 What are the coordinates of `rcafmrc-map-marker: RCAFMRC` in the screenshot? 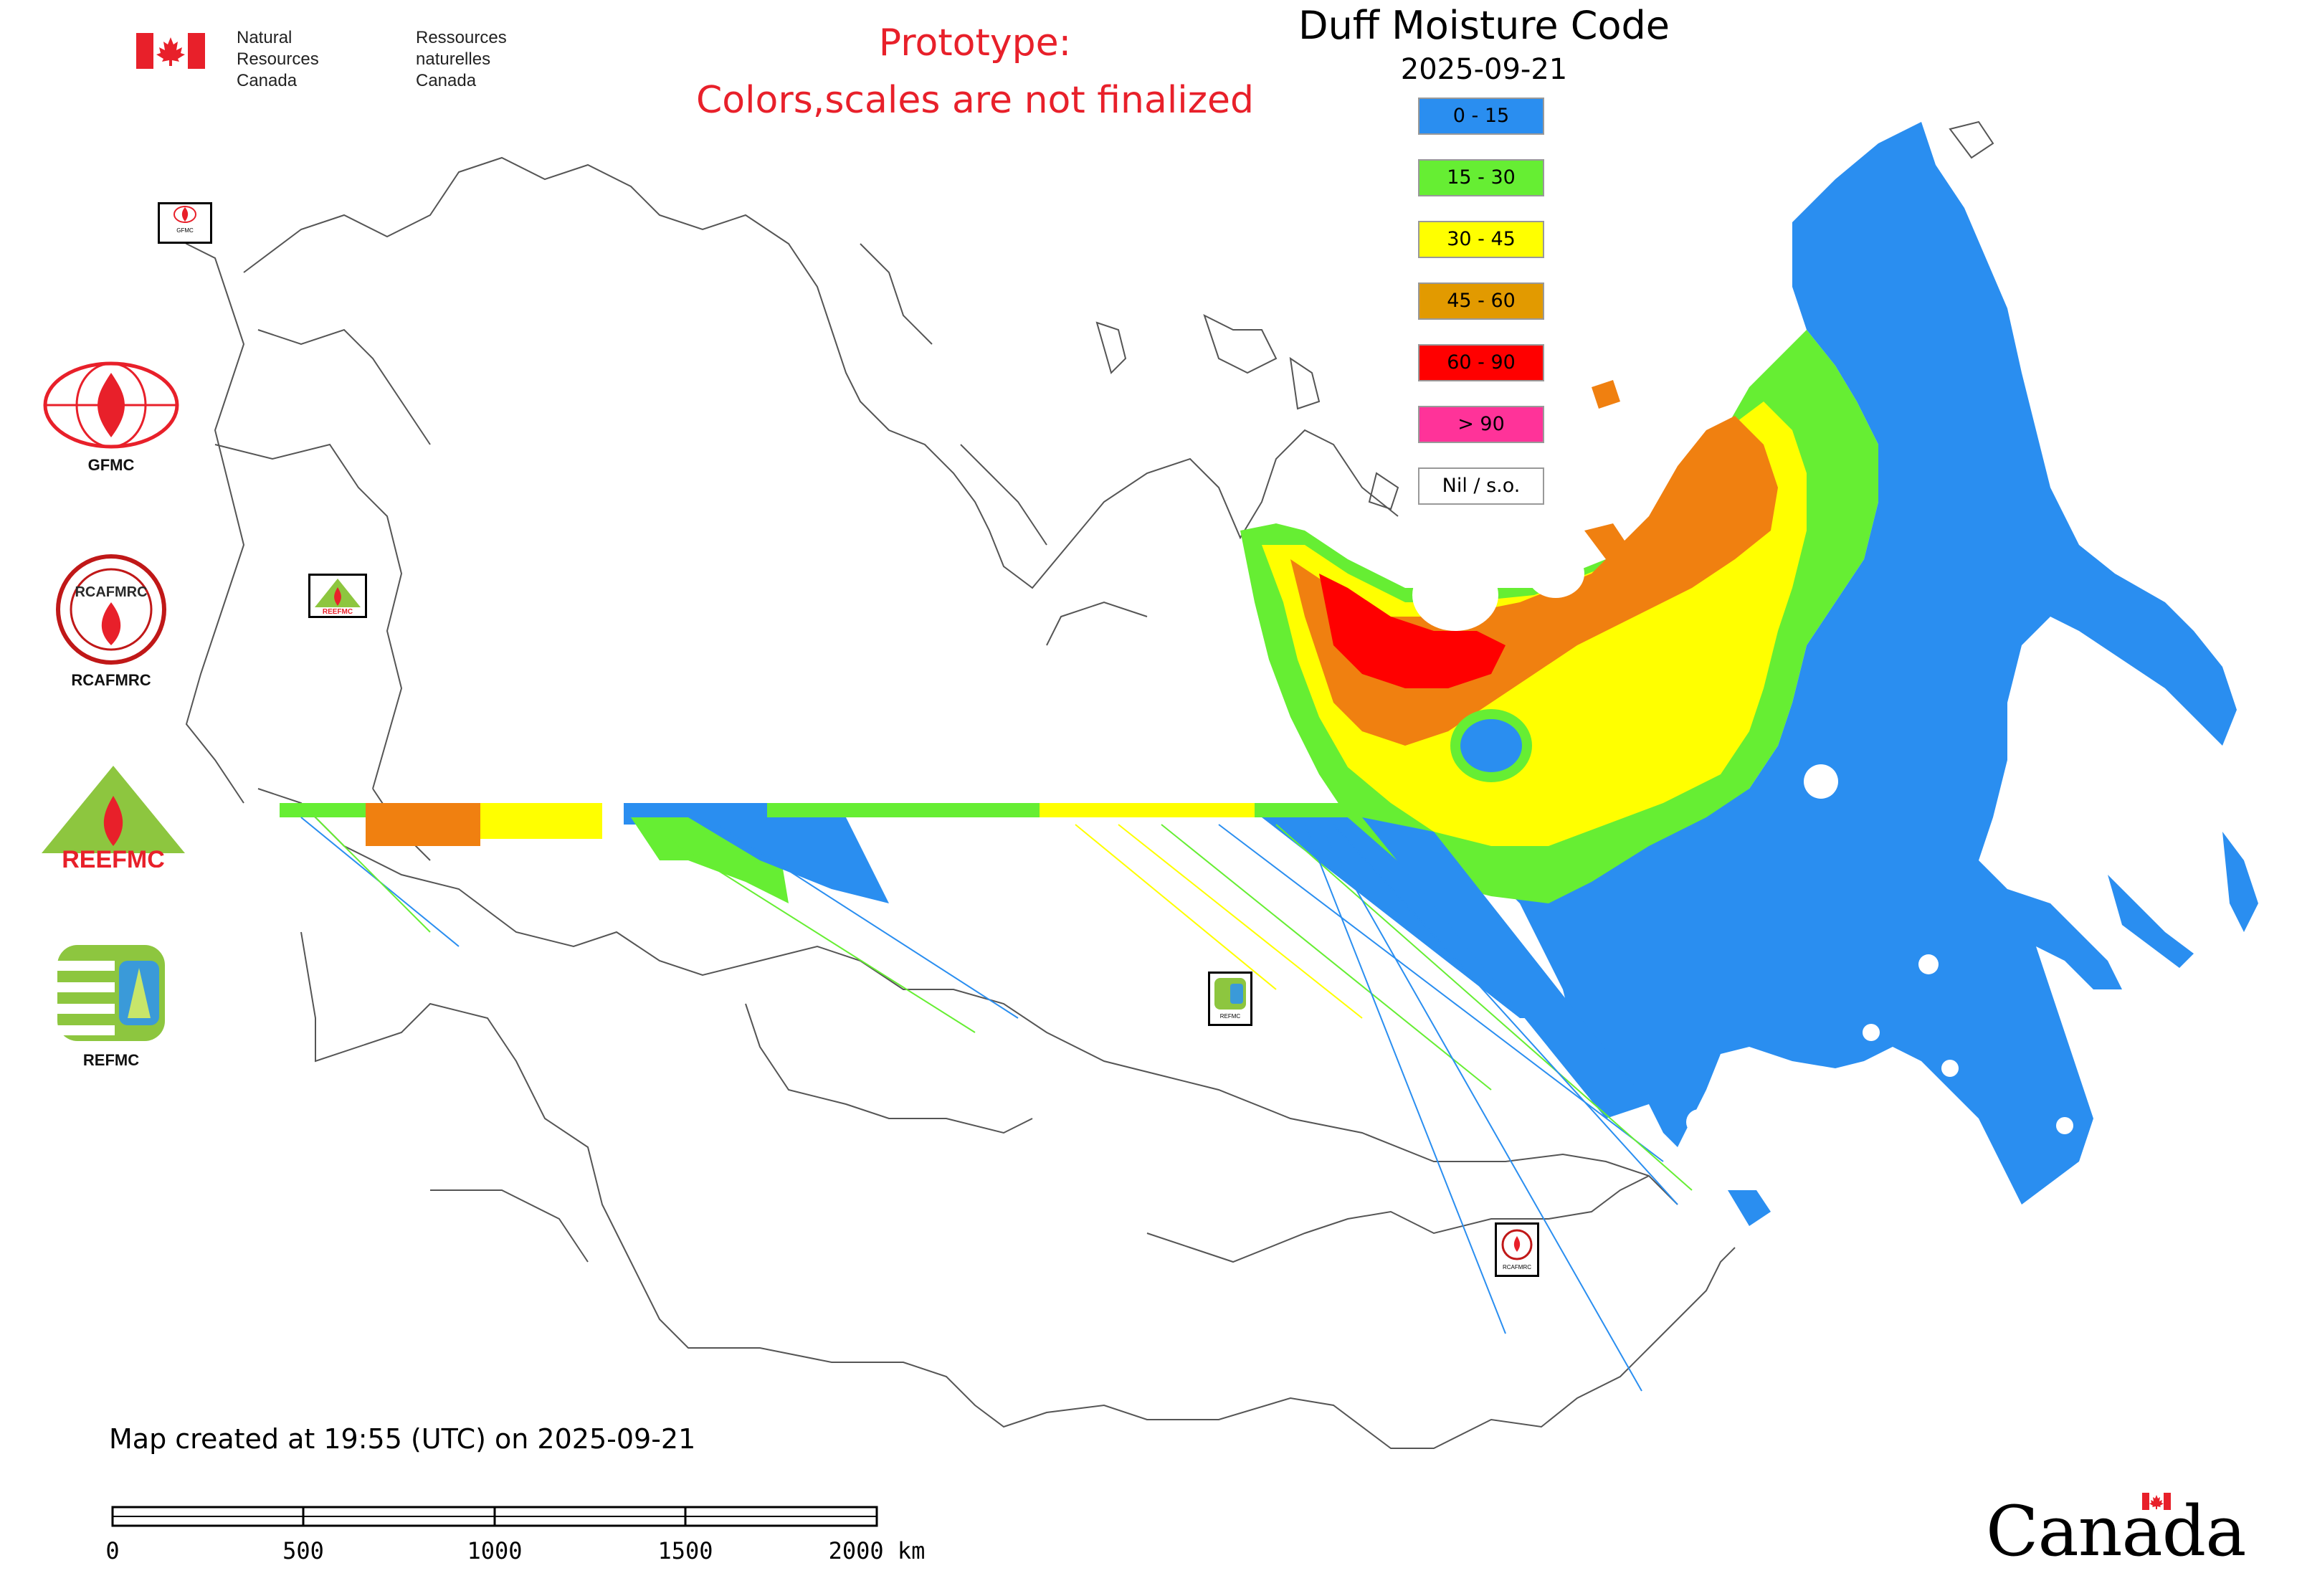 It's located at (1517, 1249).